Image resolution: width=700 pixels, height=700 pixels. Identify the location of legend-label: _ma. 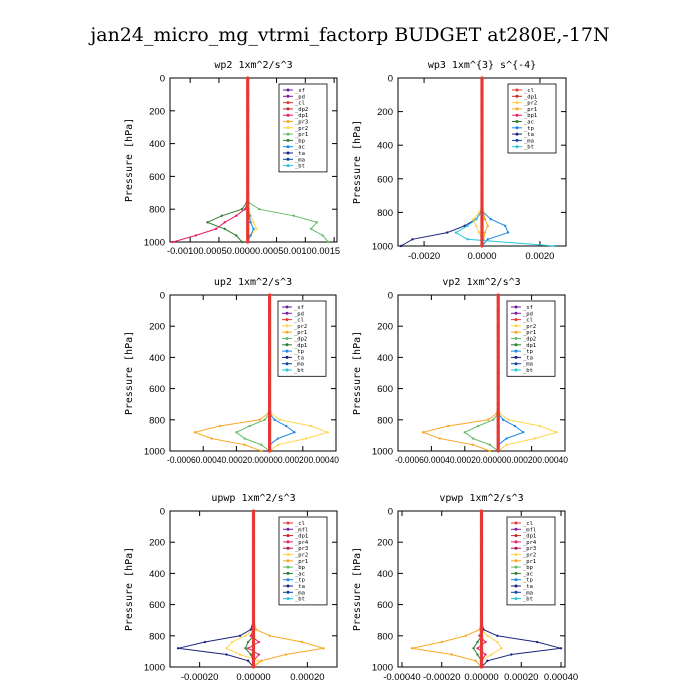
(528, 593).